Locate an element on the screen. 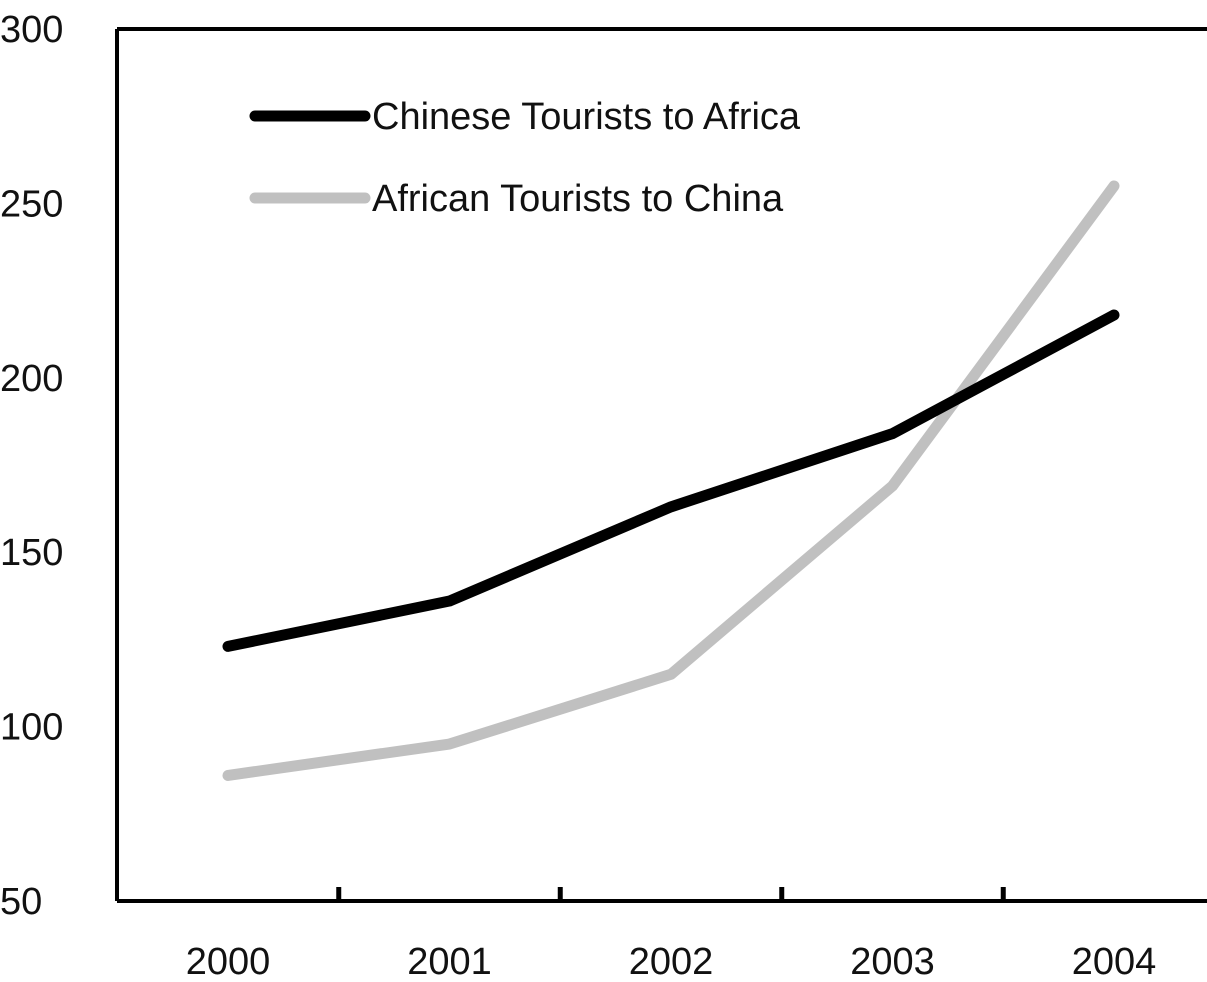 This screenshot has width=1207, height=982. x-tick-label: 2004 is located at coordinates (1114, 961).